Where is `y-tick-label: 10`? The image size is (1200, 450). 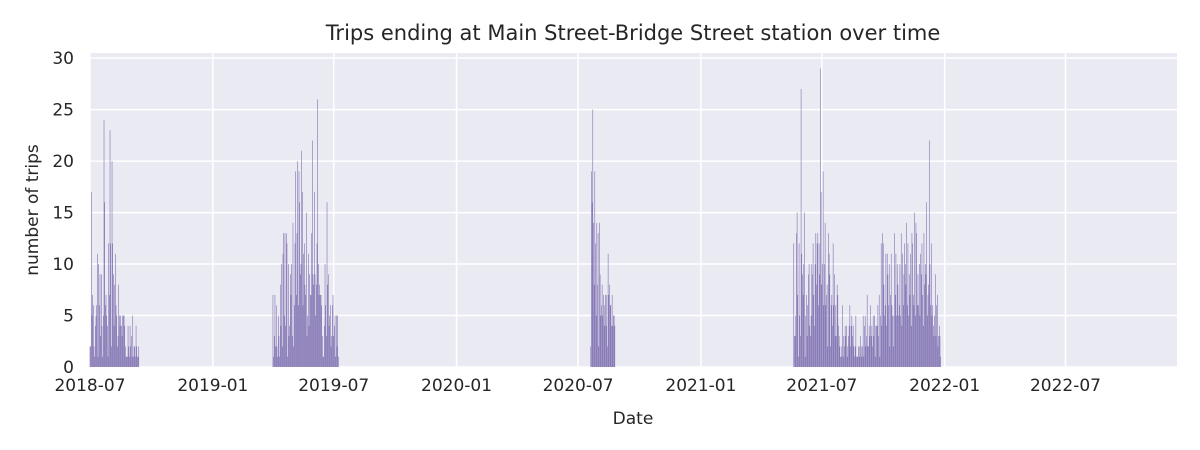 y-tick-label: 10 is located at coordinates (63, 265).